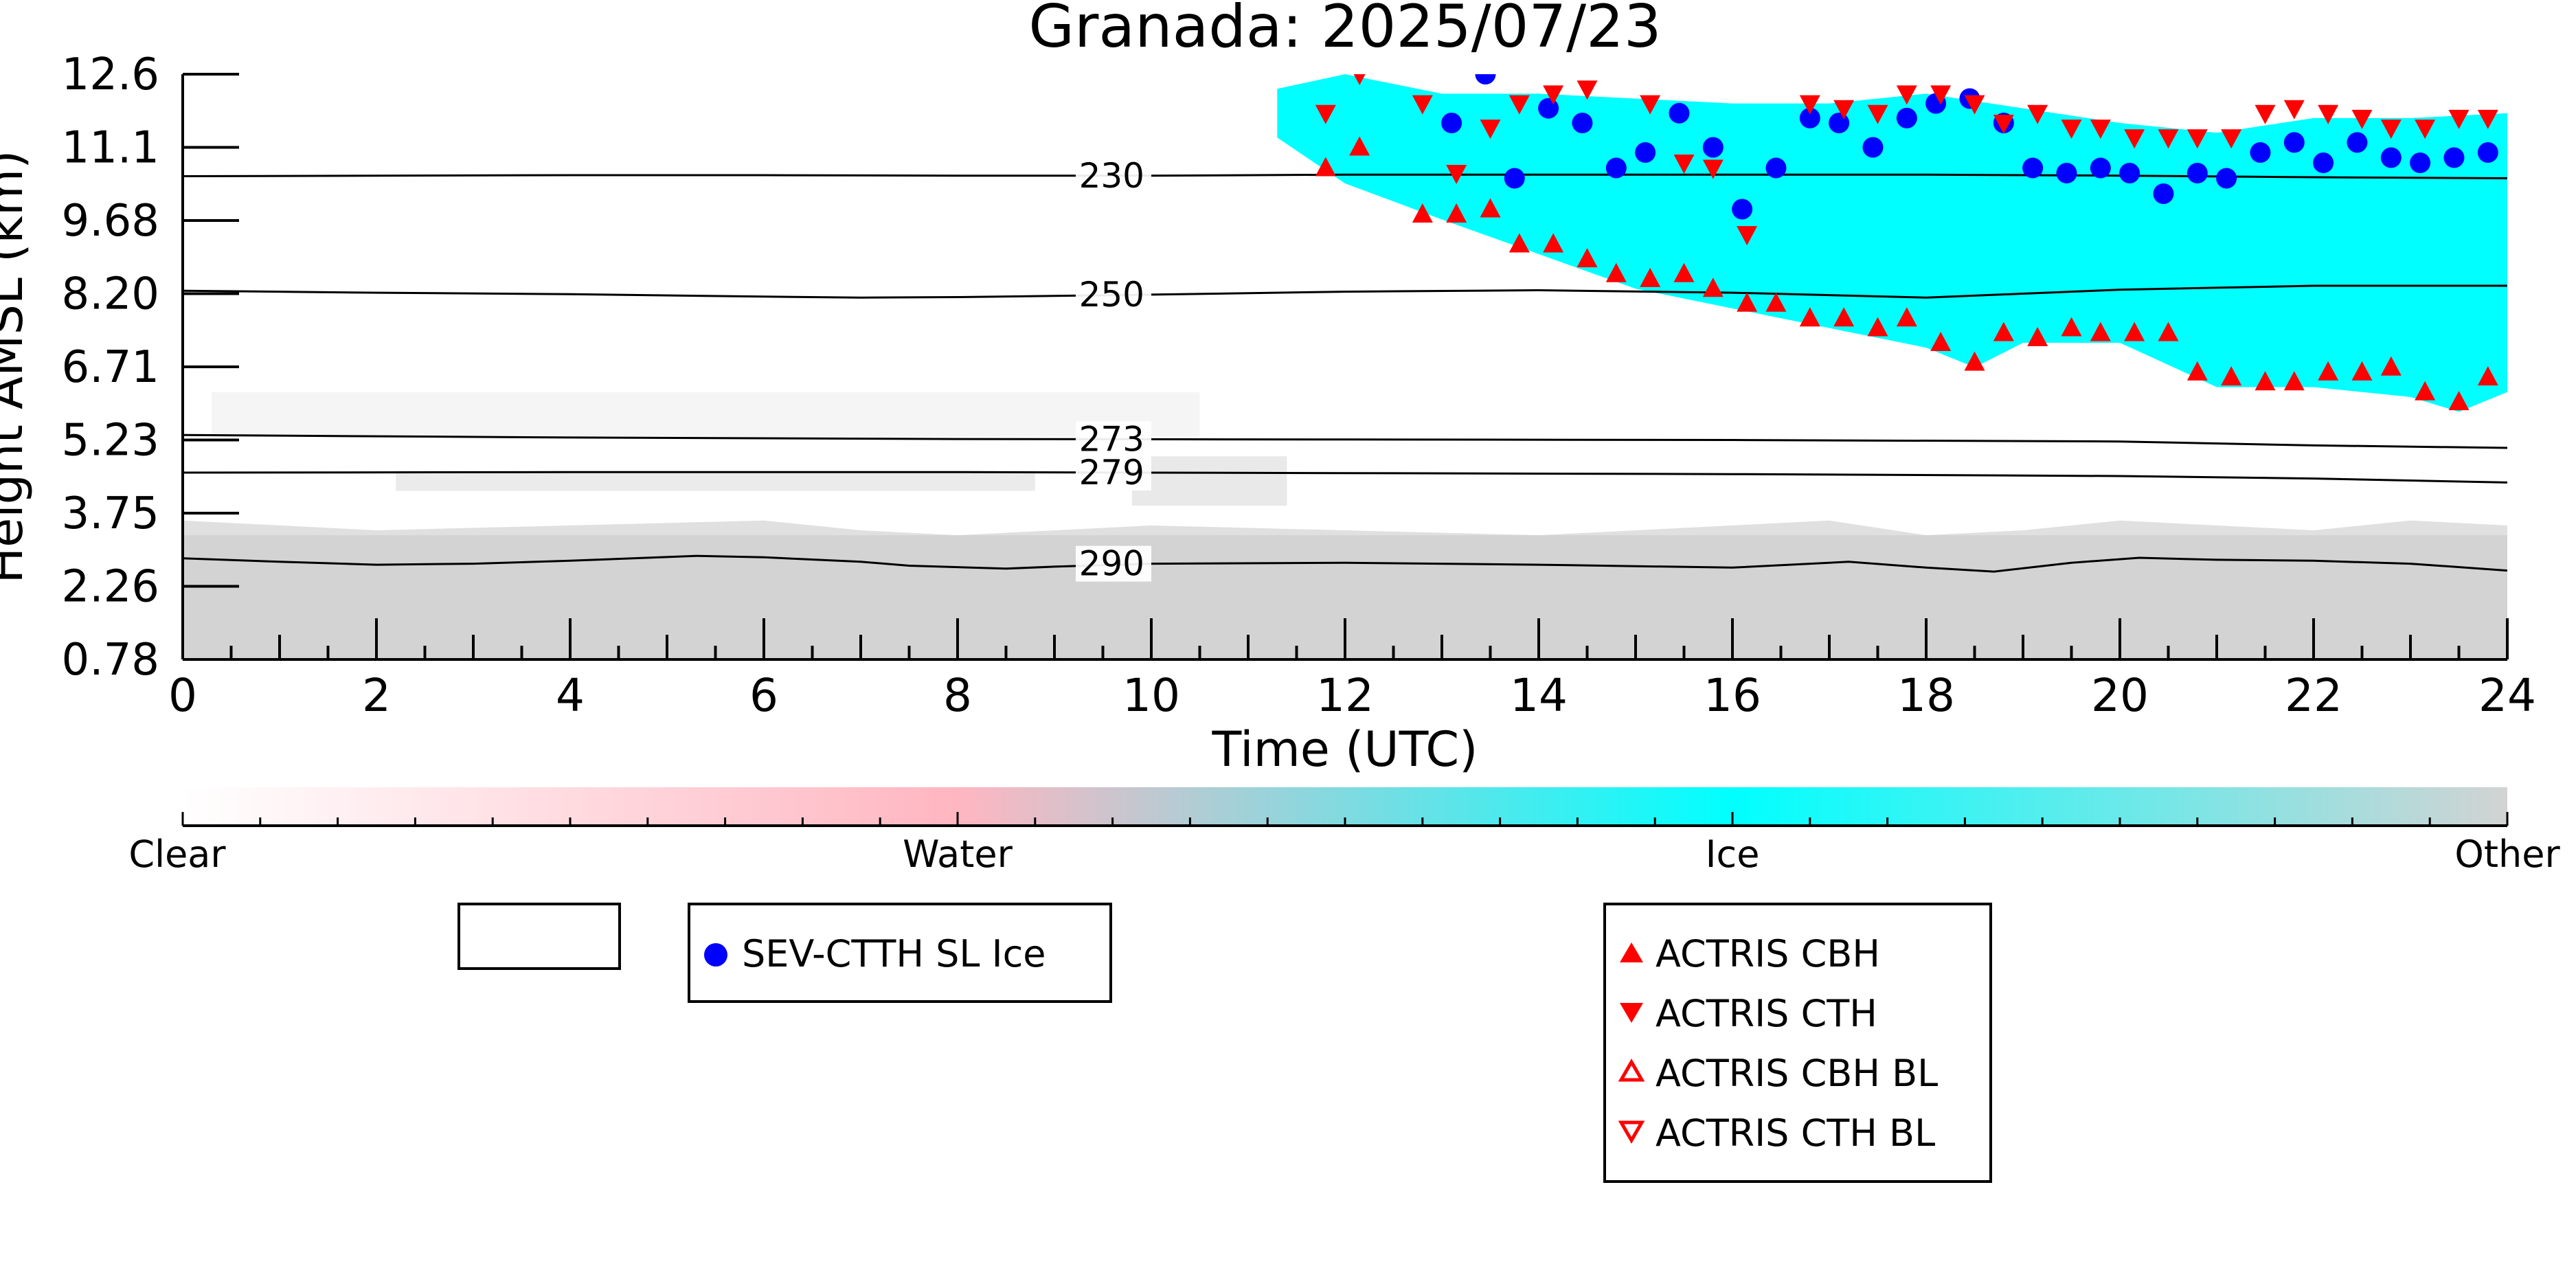 The image size is (2576, 1288). I want to click on legend-marker-actris-cbh, so click(1631, 952).